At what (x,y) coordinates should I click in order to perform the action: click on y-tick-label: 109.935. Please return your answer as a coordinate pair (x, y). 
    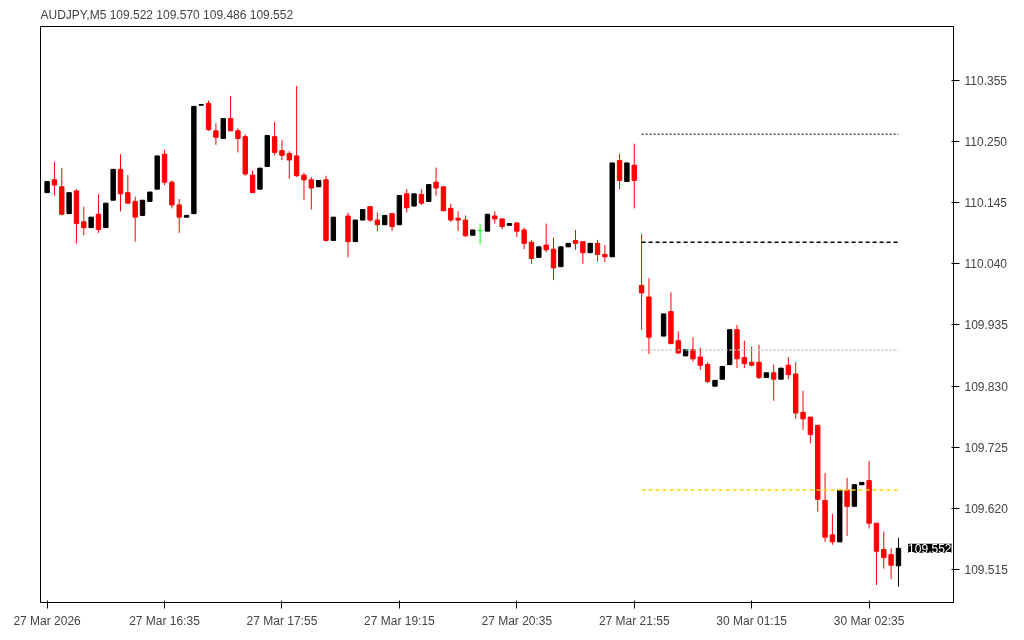
    Looking at the image, I should click on (986, 325).